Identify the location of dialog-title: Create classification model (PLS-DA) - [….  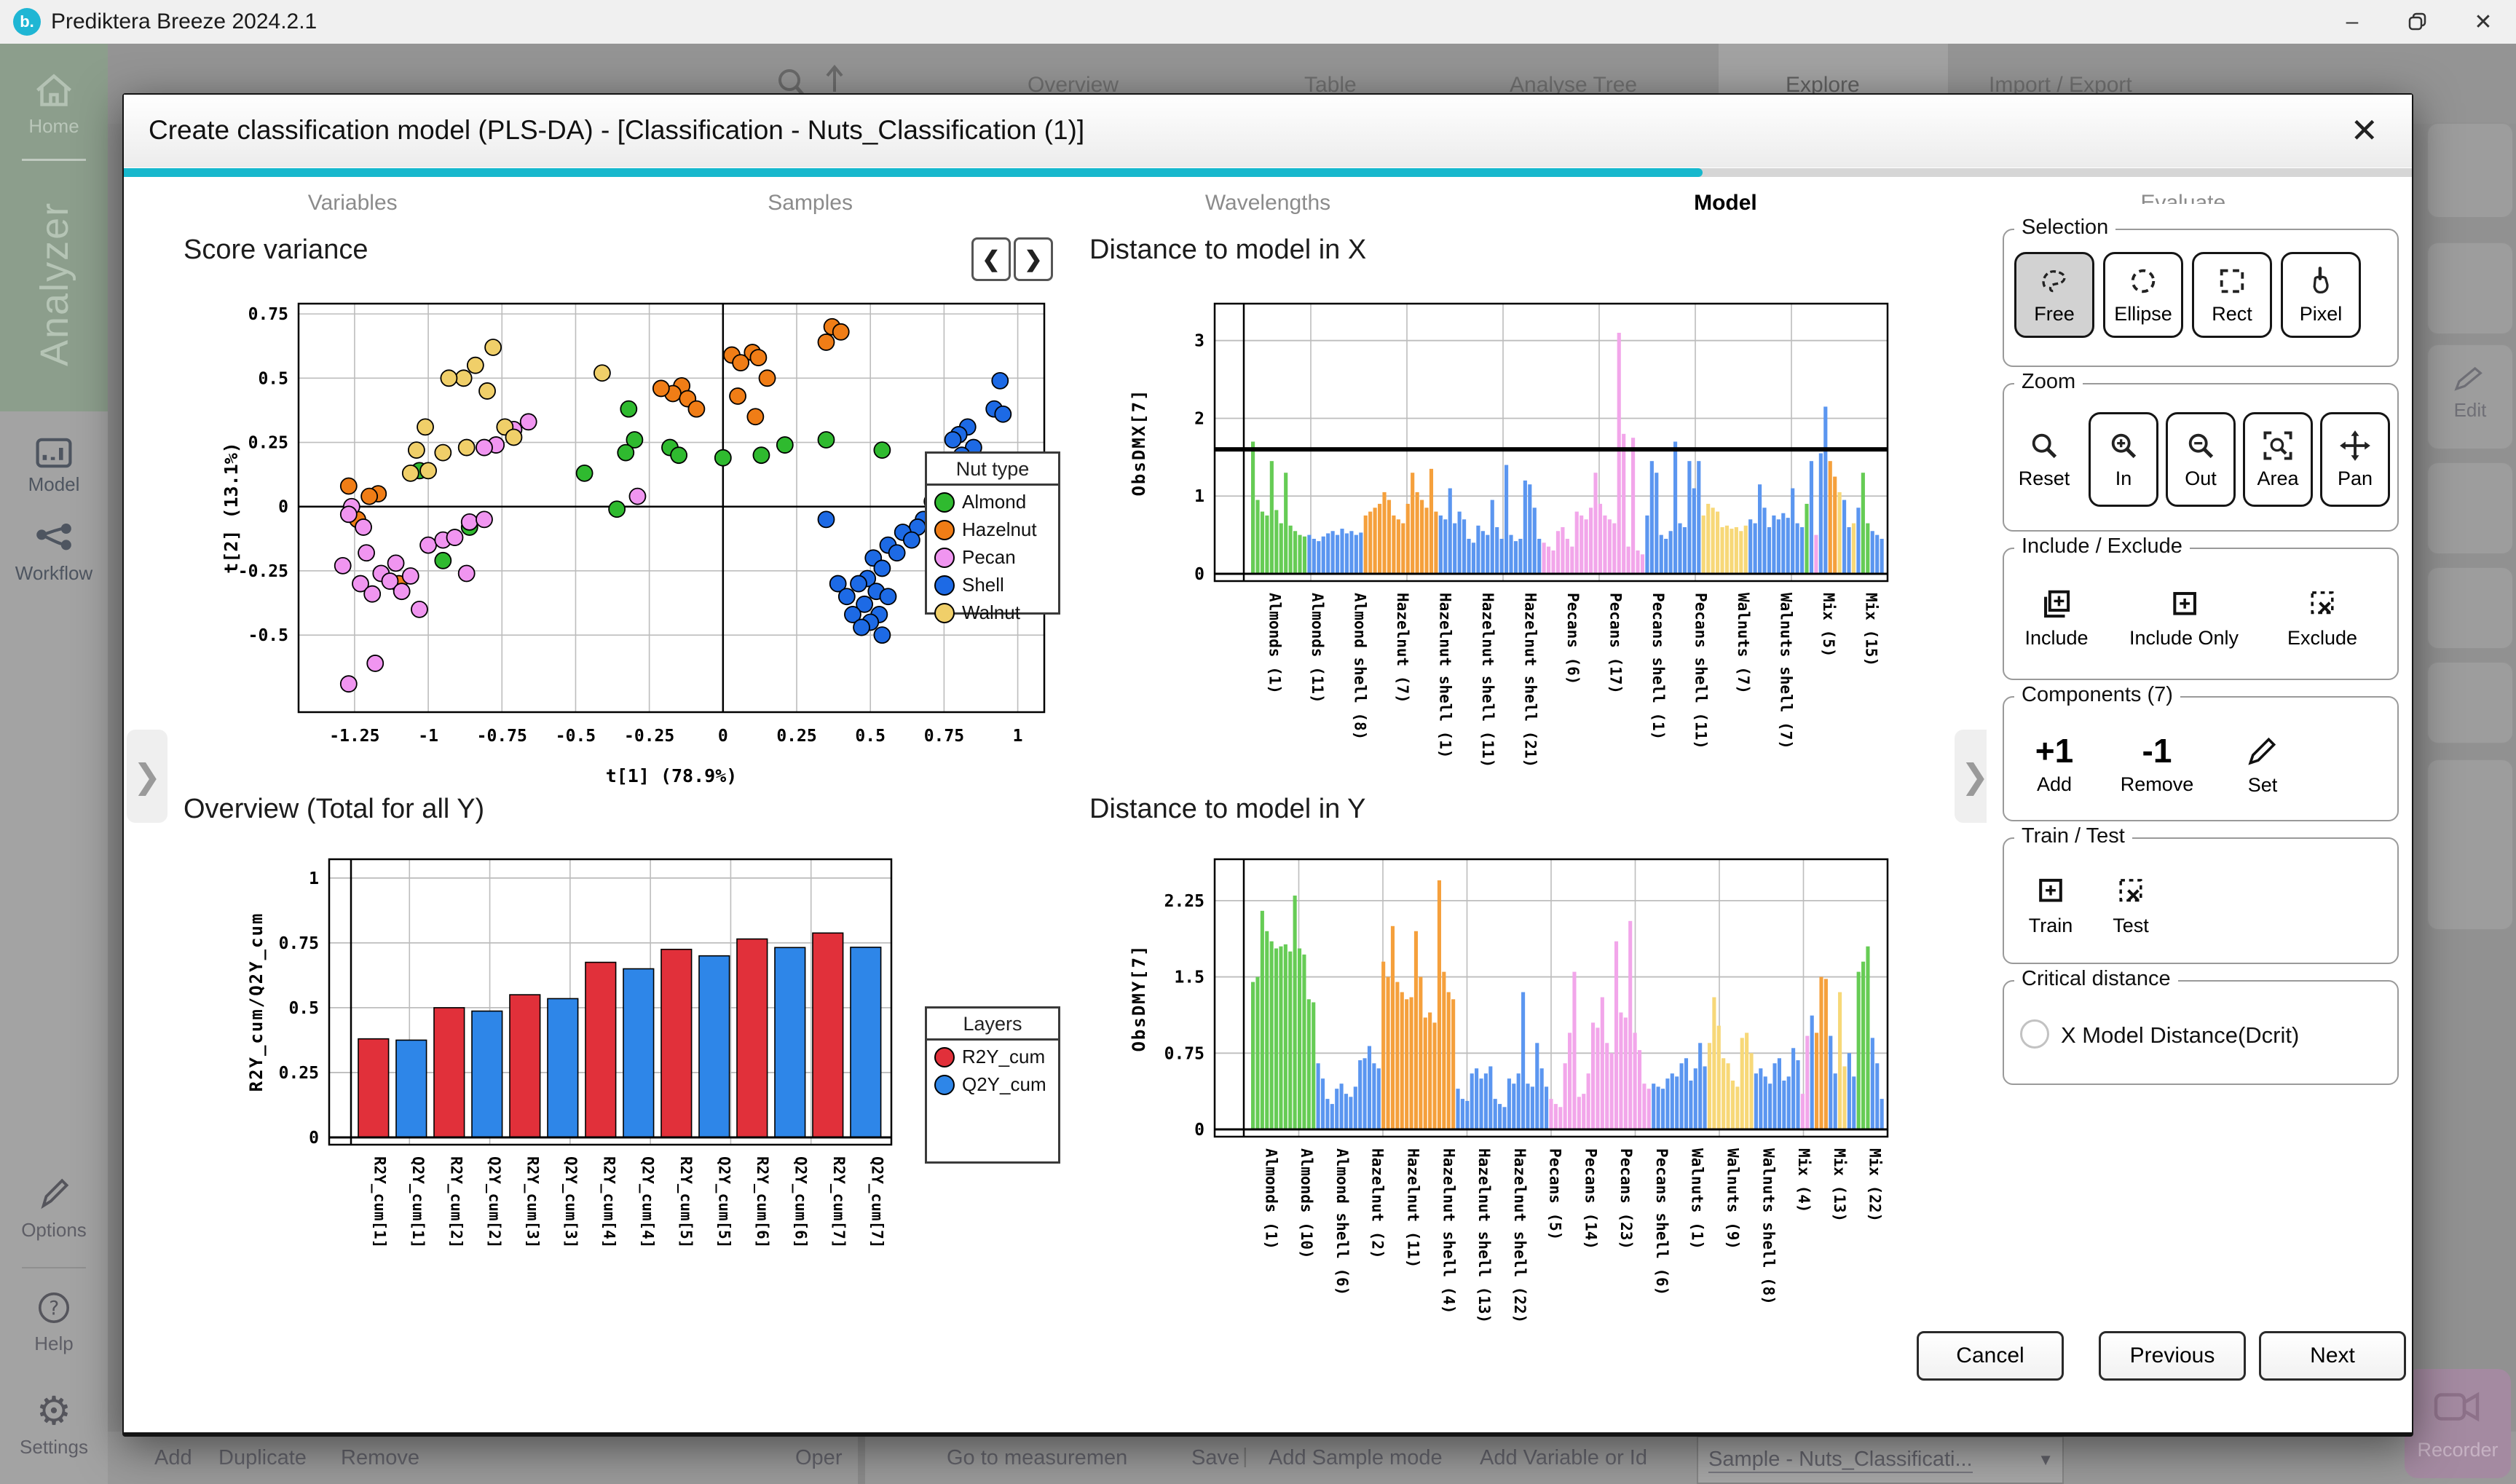
(617, 130).